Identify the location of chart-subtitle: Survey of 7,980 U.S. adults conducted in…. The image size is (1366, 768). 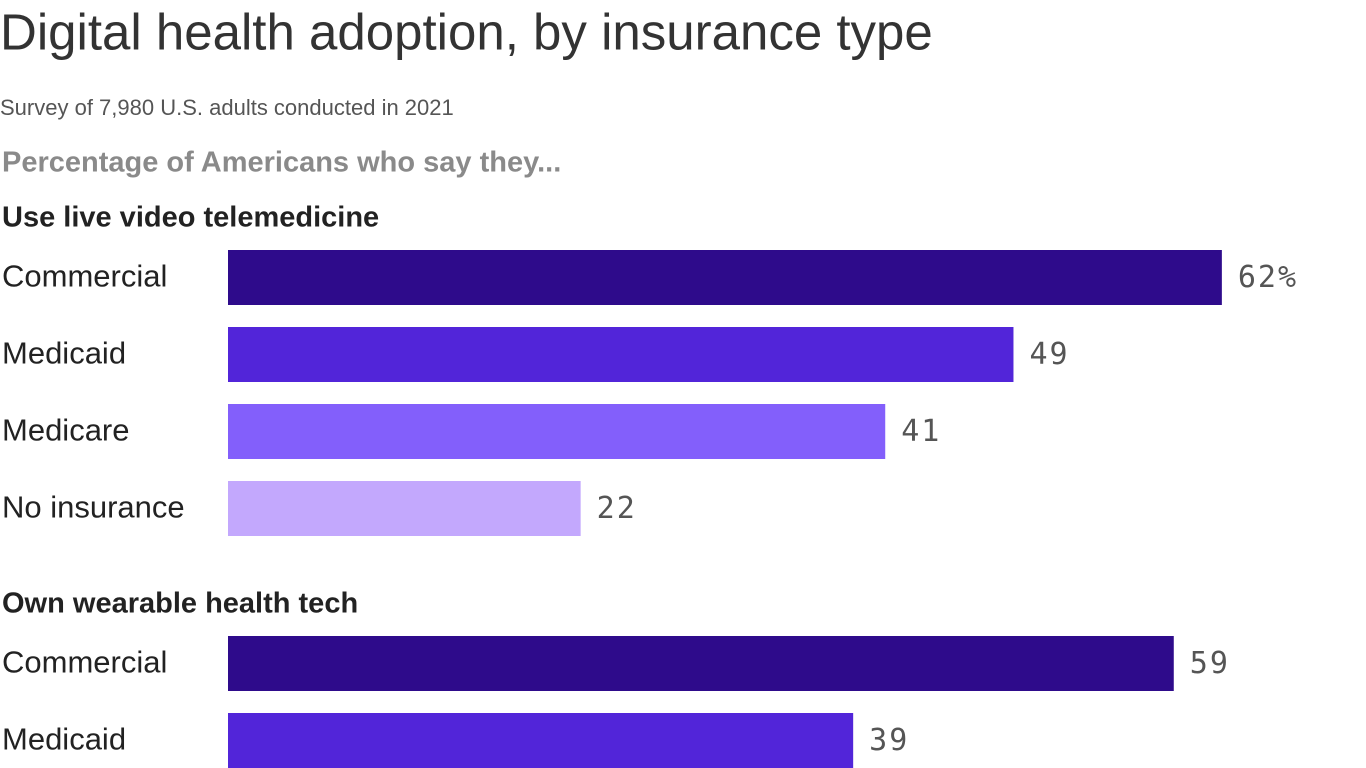
(227, 107).